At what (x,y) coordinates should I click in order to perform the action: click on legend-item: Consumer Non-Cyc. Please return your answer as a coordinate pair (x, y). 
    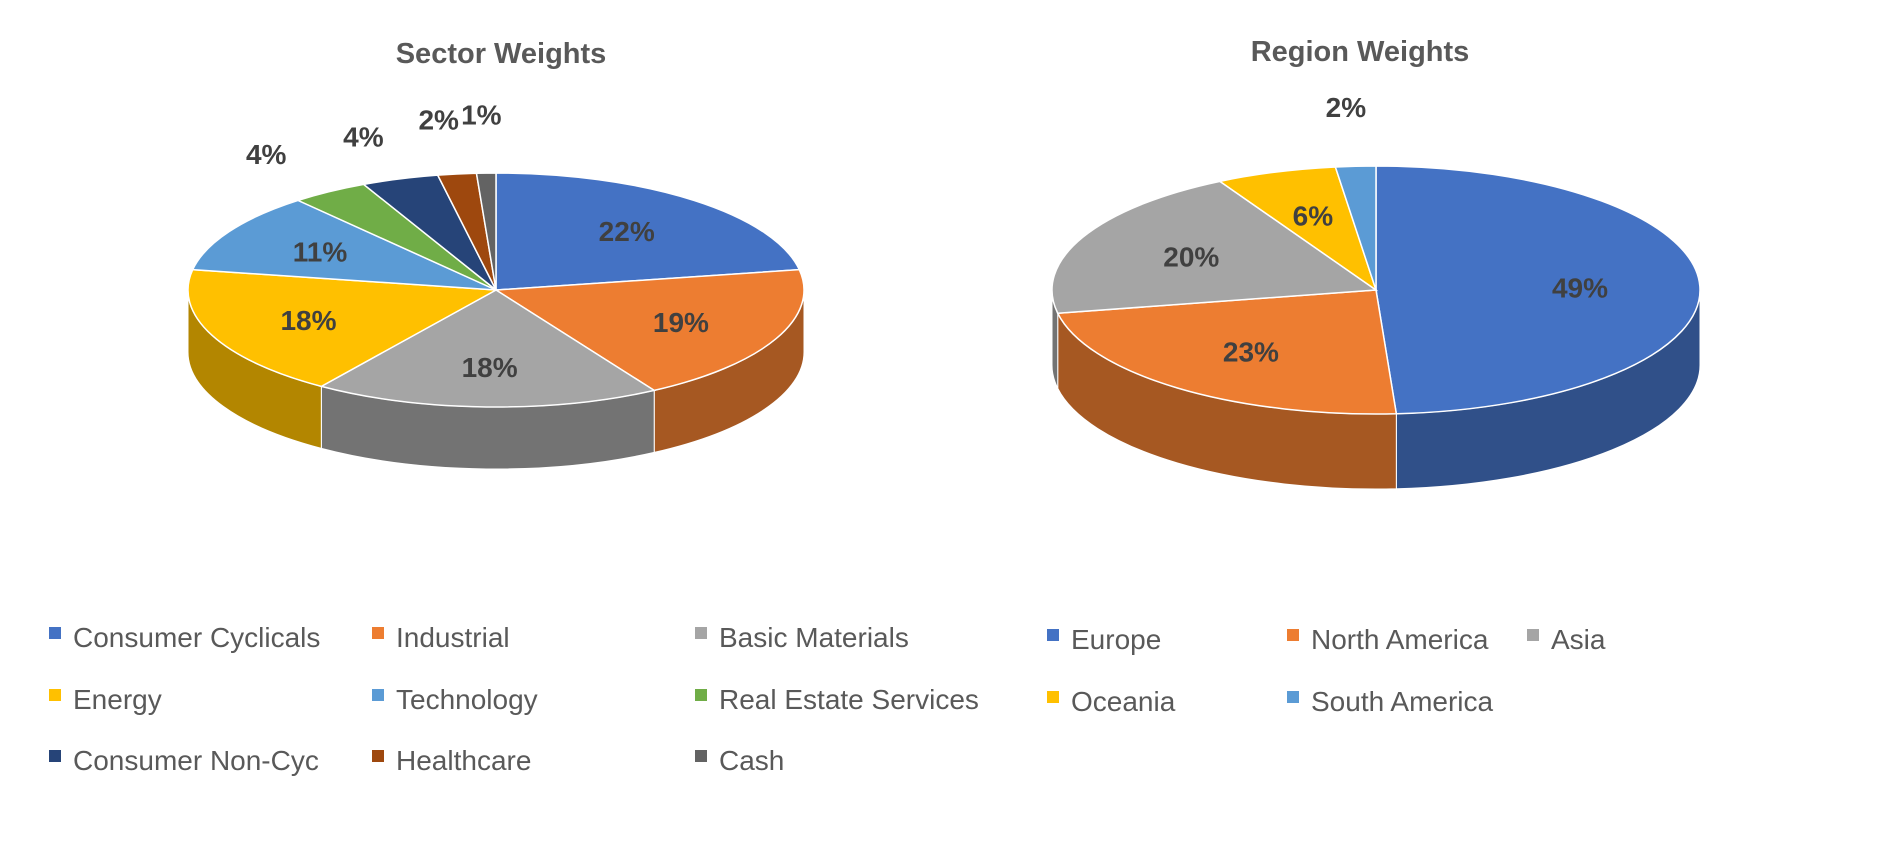
    Looking at the image, I should click on (184, 760).